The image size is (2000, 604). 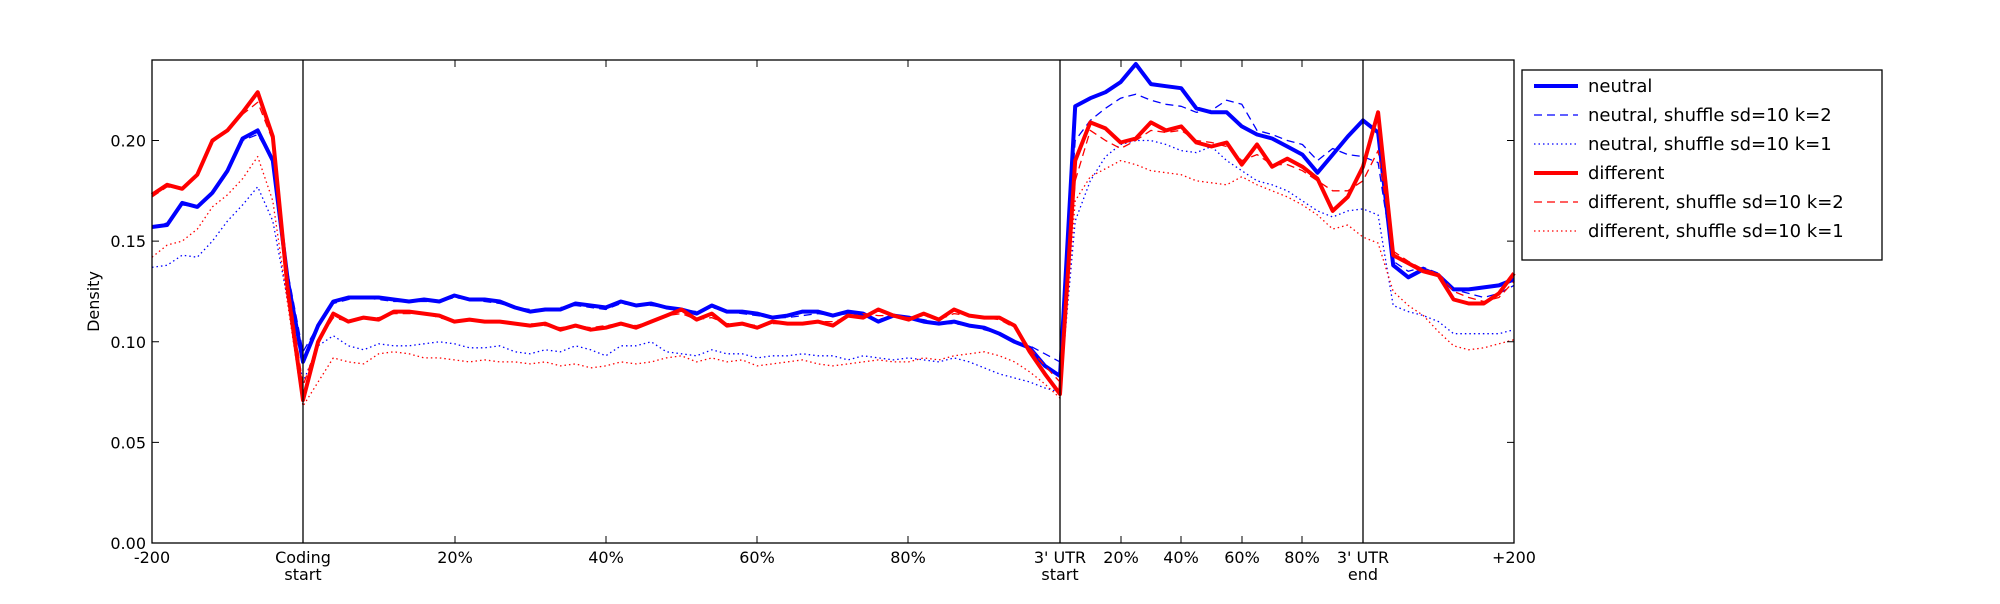 I want to click on y-tick-label-0: 0.00, so click(x=128, y=543).